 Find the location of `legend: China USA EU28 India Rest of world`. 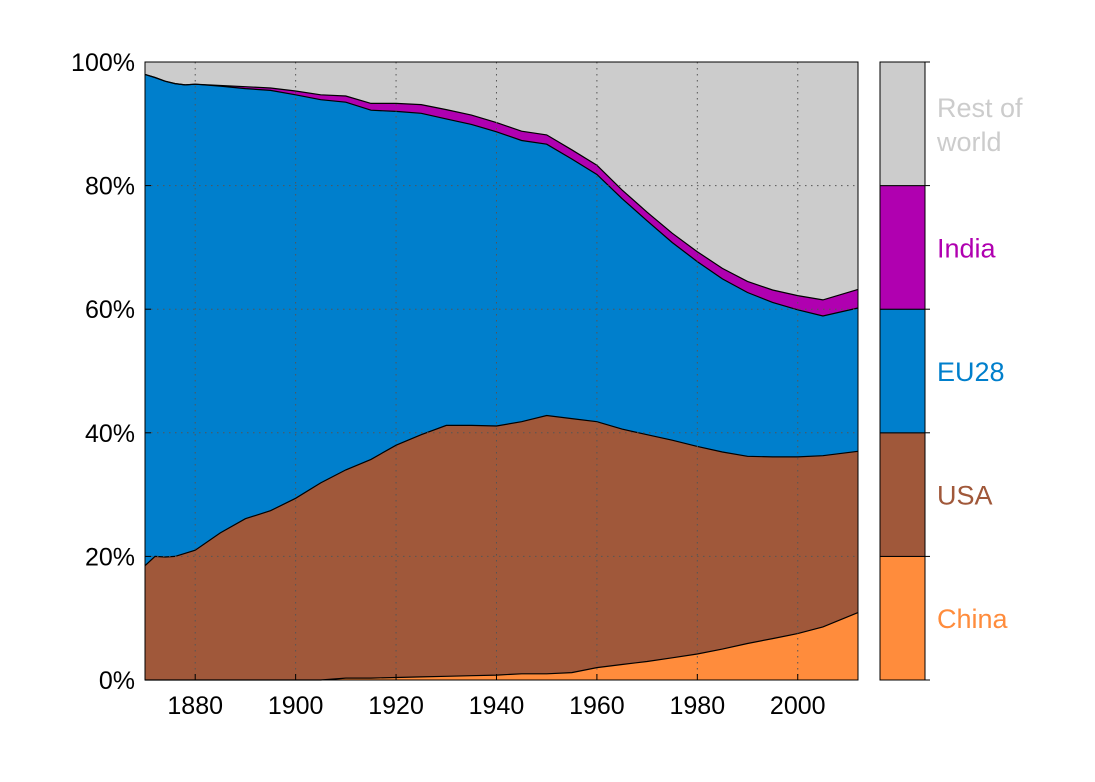

legend: China USA EU28 India Rest of world is located at coordinates (951, 371).